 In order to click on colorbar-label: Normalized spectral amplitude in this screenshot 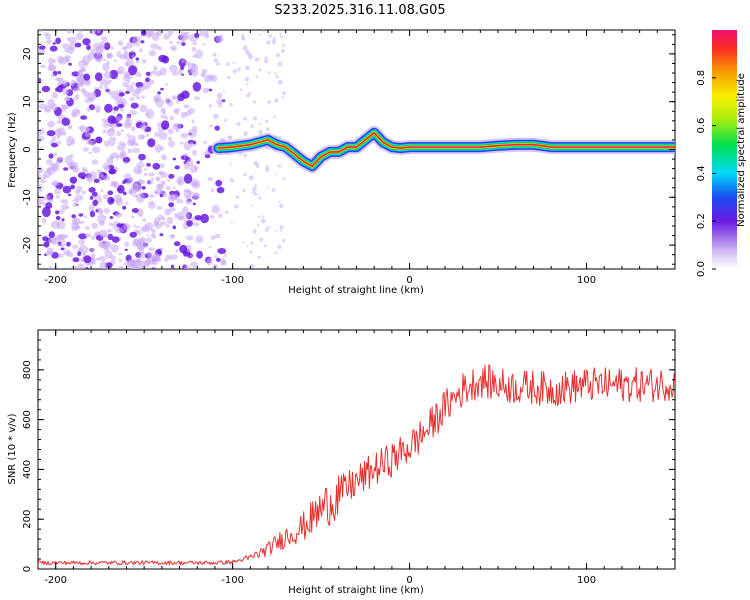, I will do `click(741, 150)`.